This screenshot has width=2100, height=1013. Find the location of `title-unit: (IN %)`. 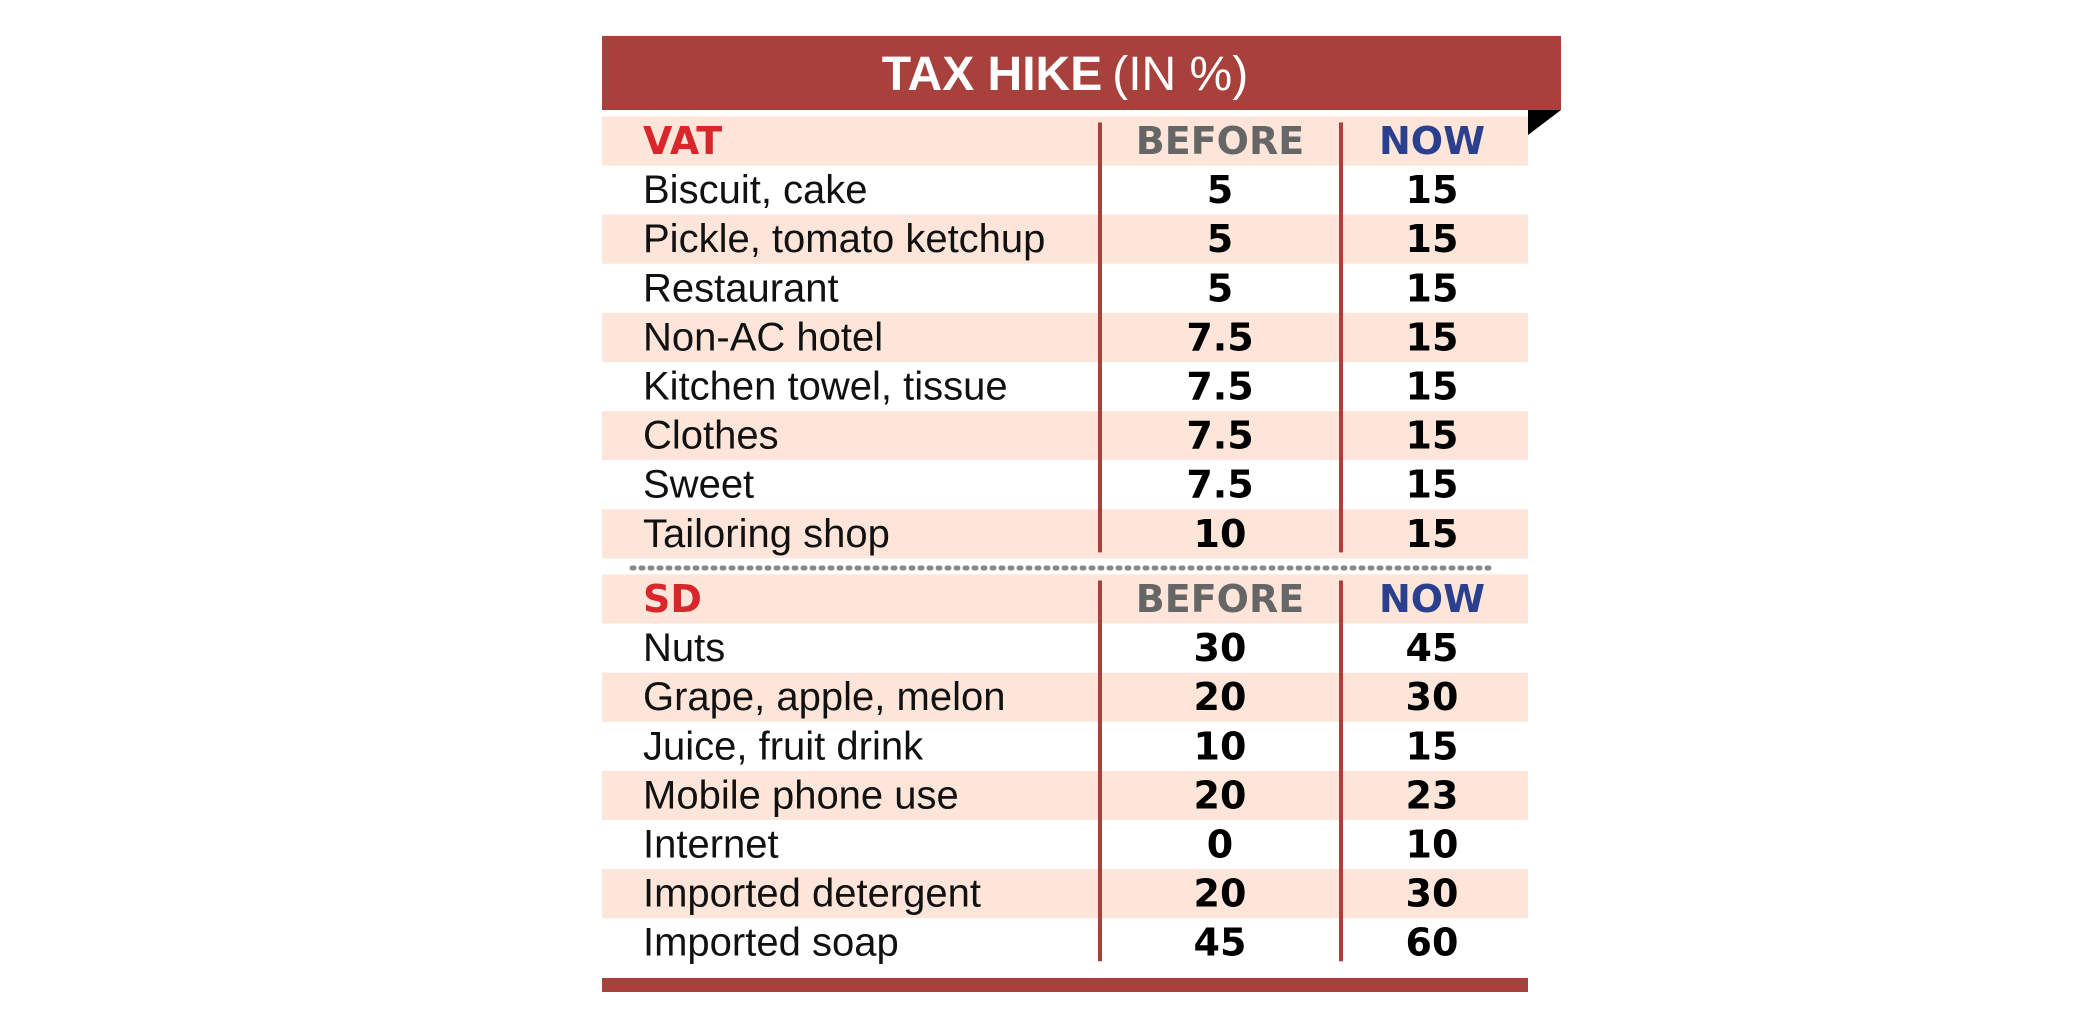

title-unit: (IN %) is located at coordinates (1180, 74).